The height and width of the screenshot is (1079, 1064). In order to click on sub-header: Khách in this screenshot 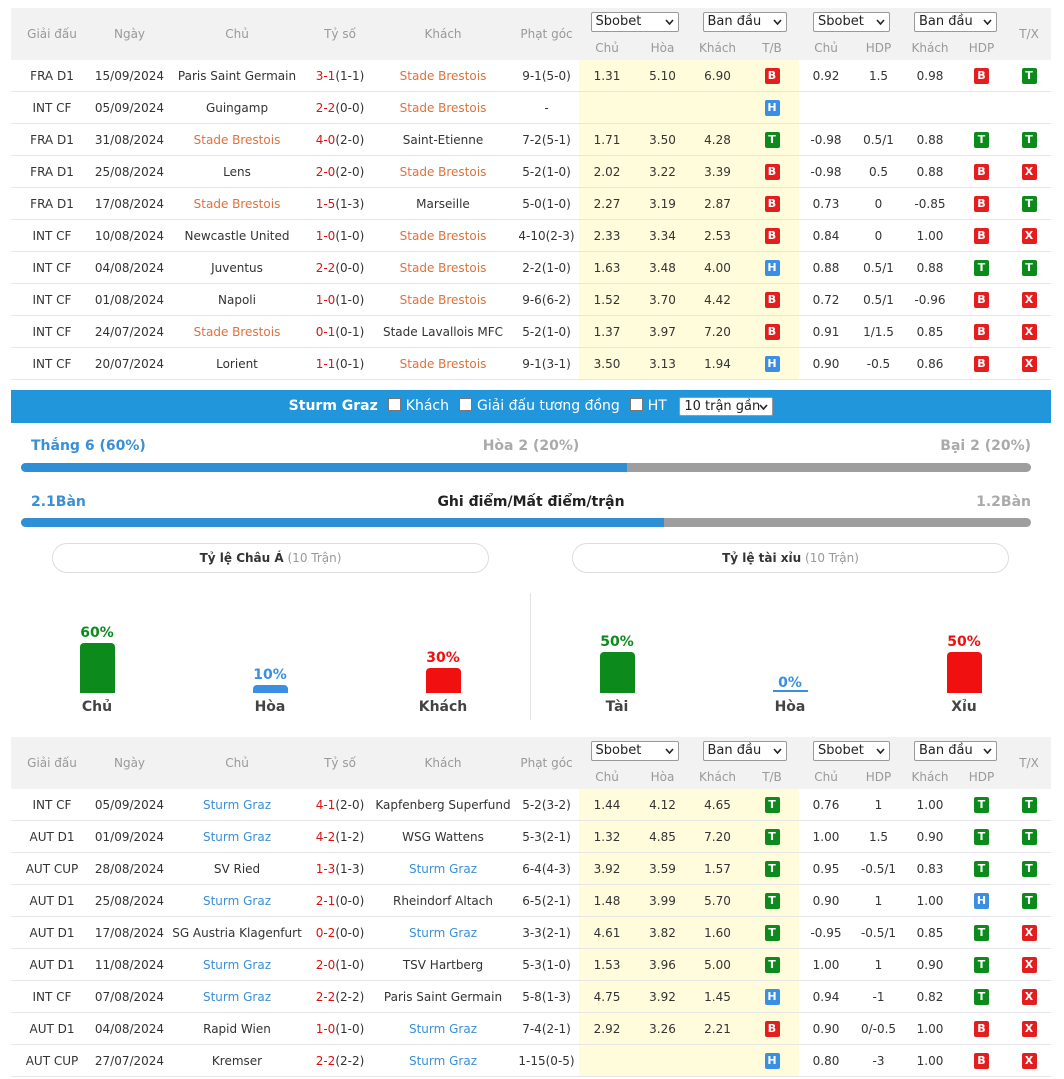, I will do `click(930, 776)`.